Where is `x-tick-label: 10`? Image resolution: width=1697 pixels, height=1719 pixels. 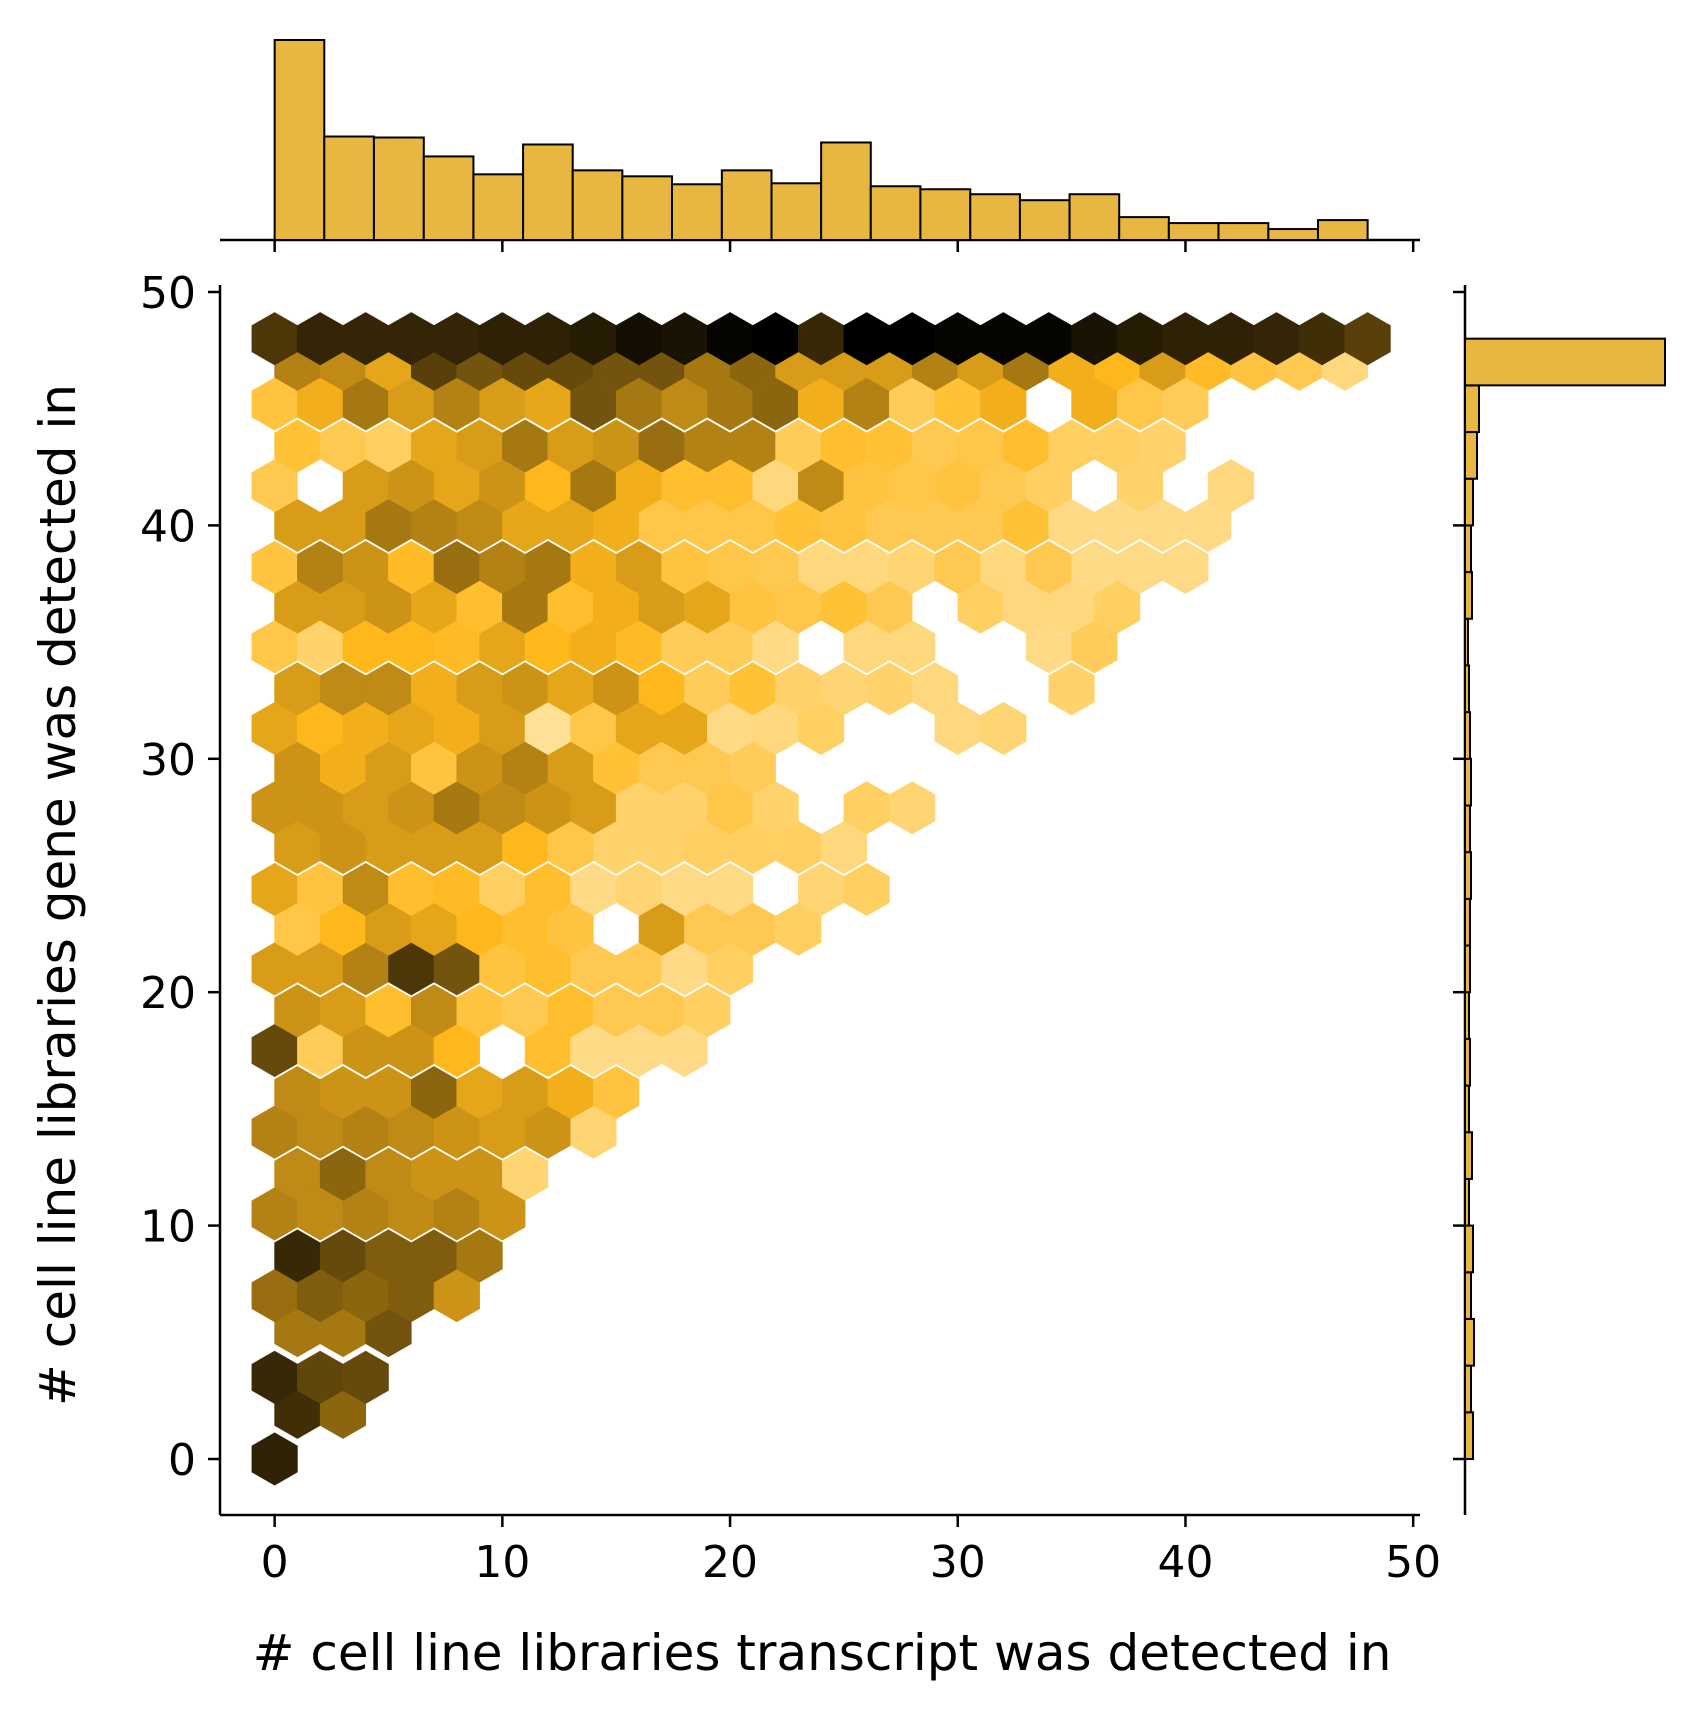
x-tick-label: 10 is located at coordinates (502, 1562).